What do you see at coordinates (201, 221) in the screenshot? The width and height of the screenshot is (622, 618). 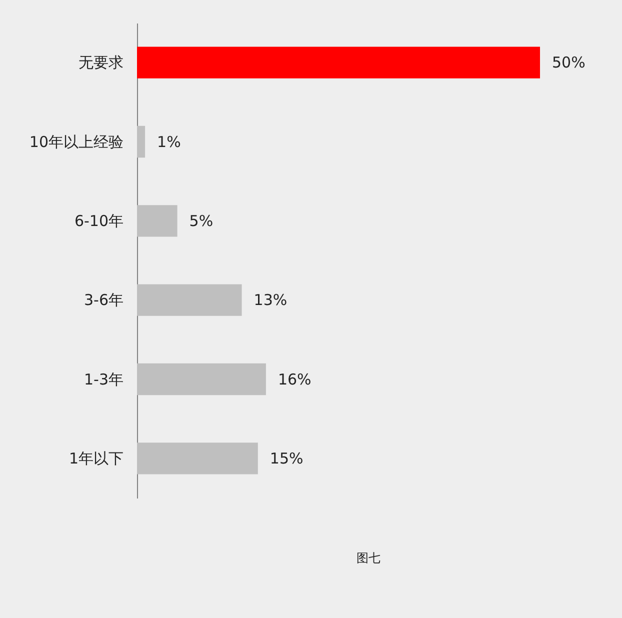 I see `data-label: 5%` at bounding box center [201, 221].